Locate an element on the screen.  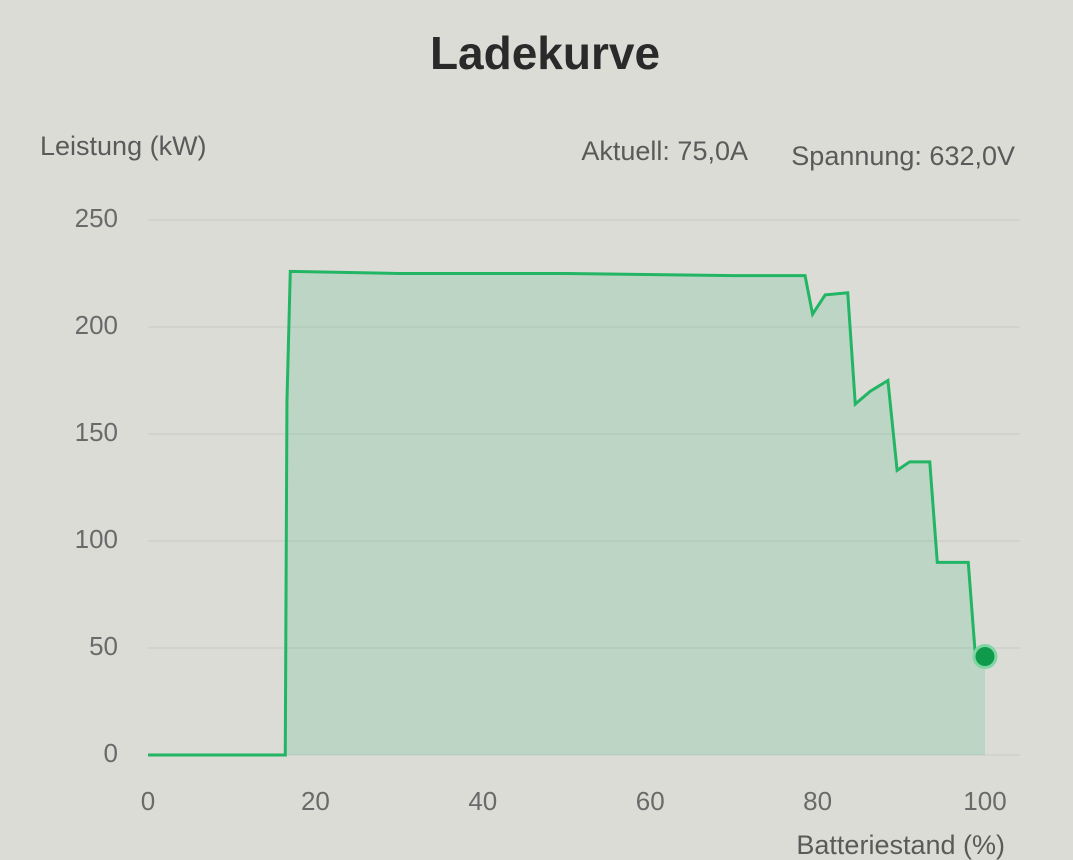
y-tick-label: 0 is located at coordinates (111, 753).